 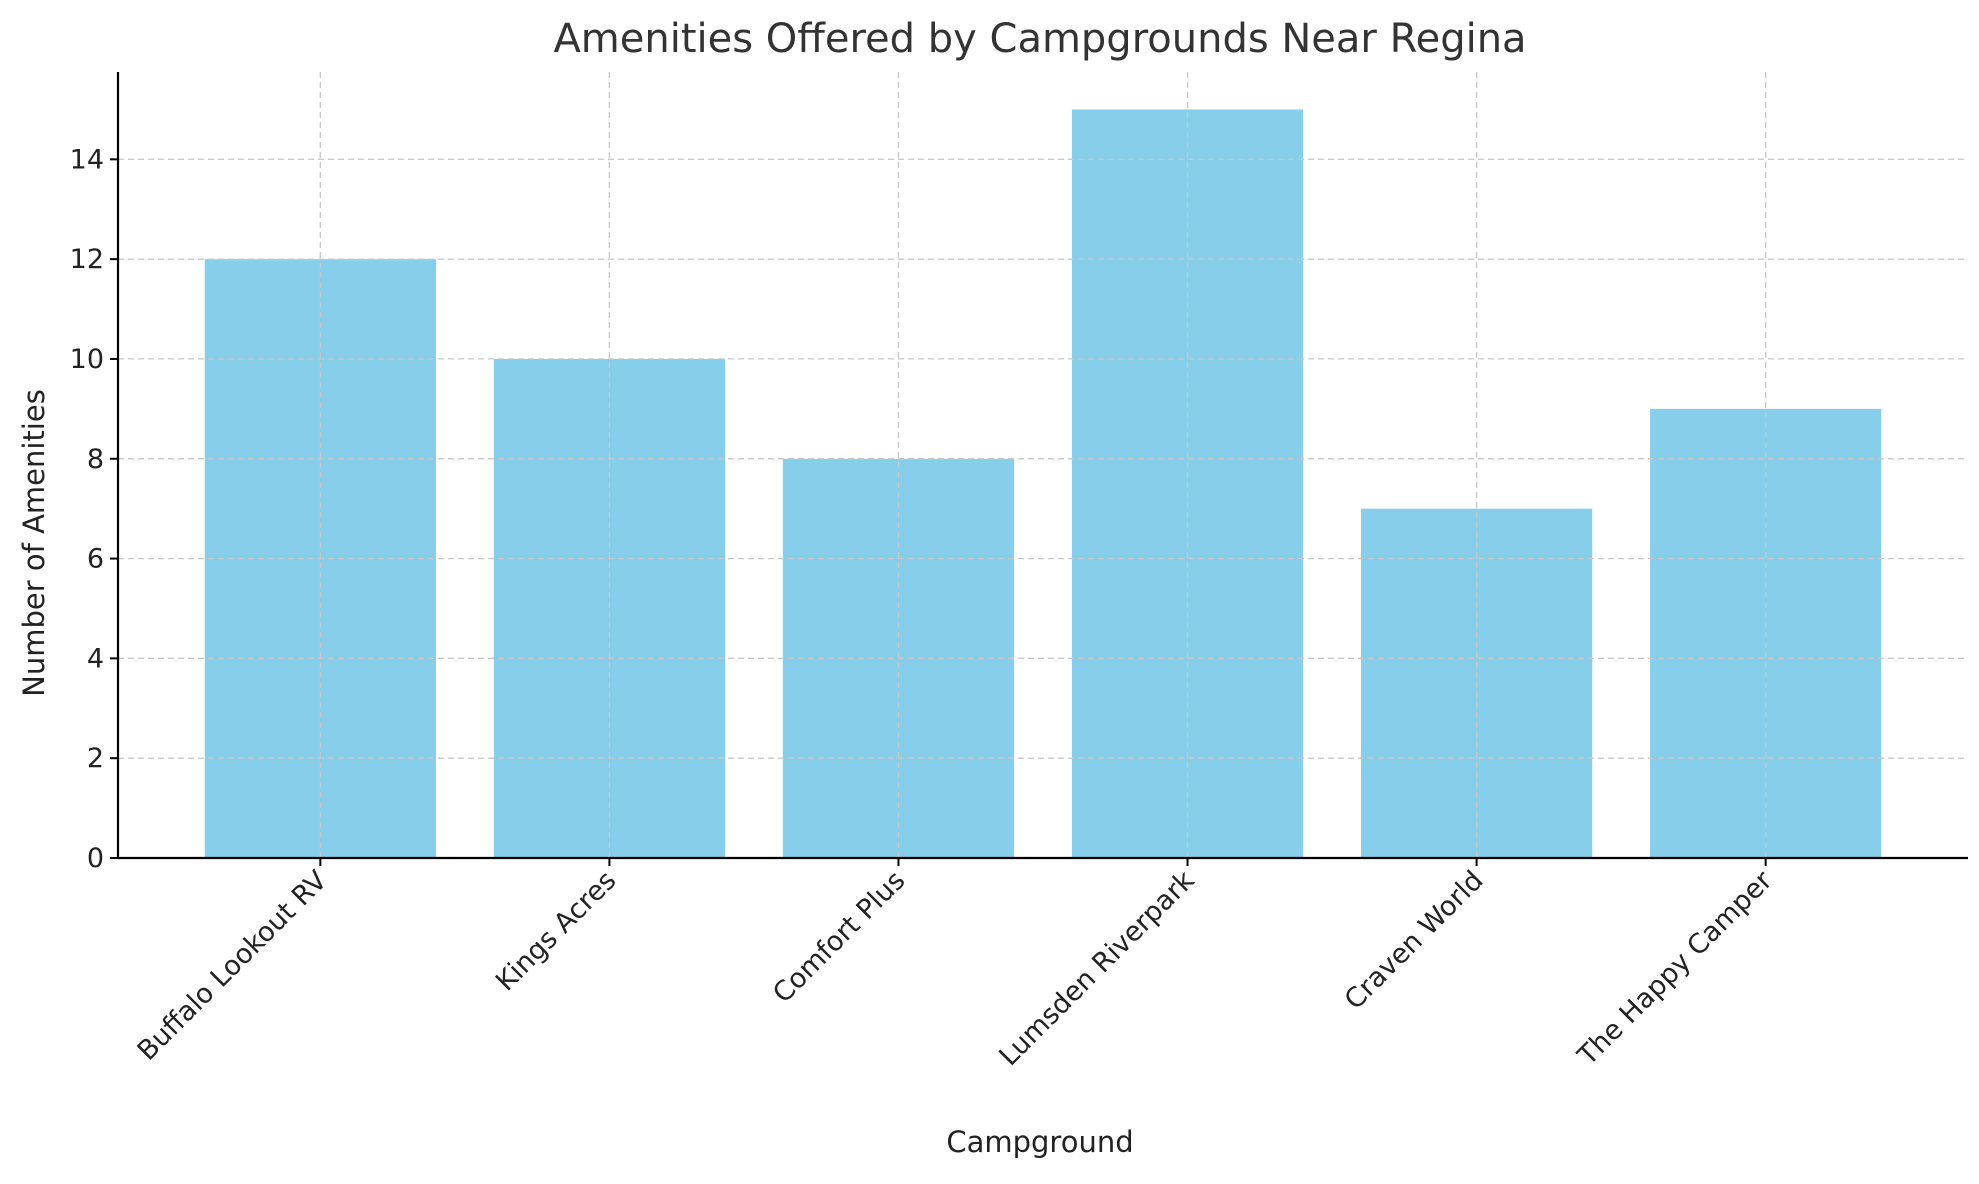 I want to click on y-tick-label: 0, so click(x=95, y=858).